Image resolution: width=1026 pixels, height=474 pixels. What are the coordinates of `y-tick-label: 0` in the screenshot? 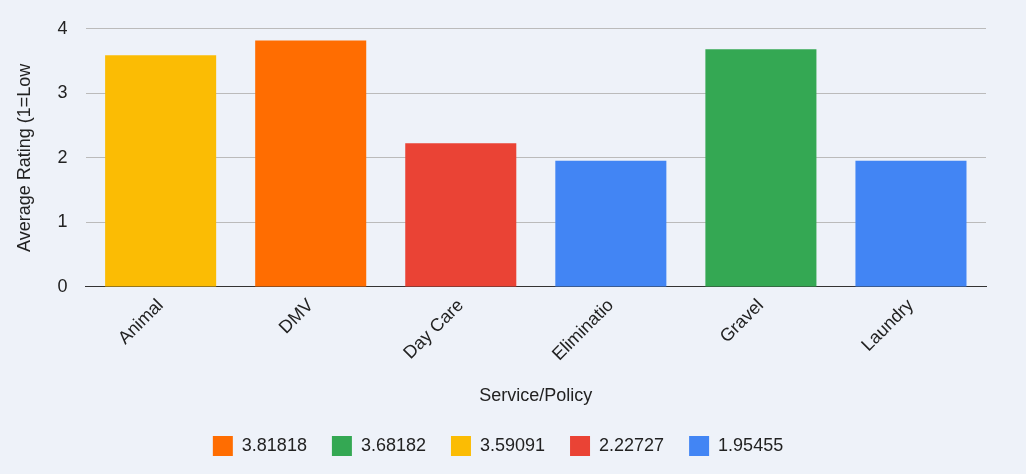 It's located at (62, 285).